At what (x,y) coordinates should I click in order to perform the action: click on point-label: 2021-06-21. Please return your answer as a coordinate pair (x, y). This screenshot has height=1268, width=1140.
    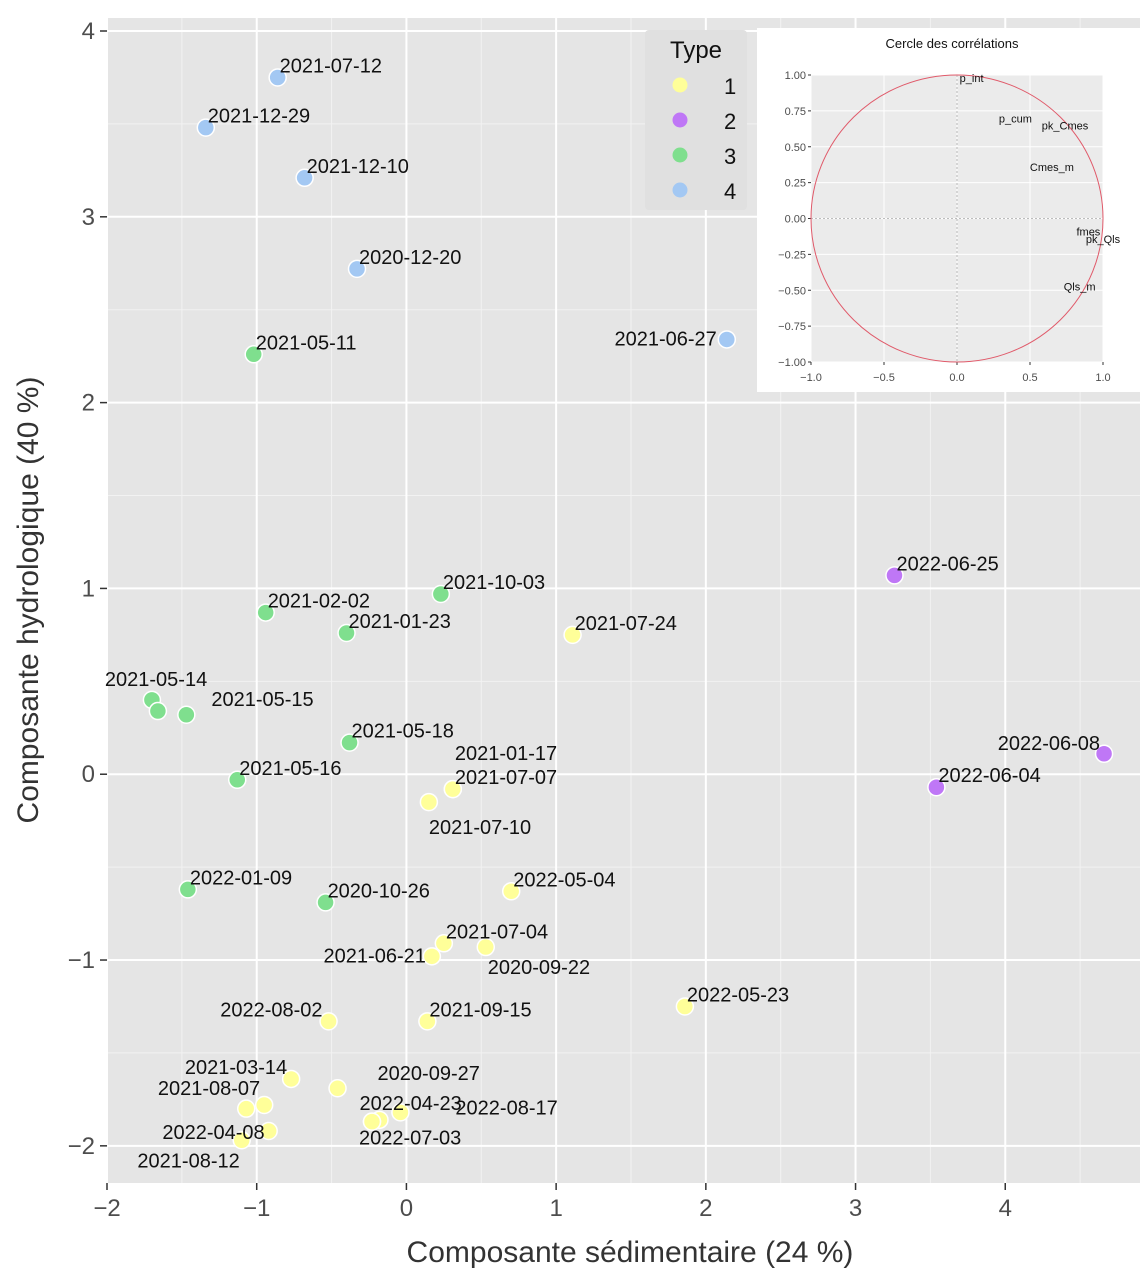
    Looking at the image, I should click on (375, 956).